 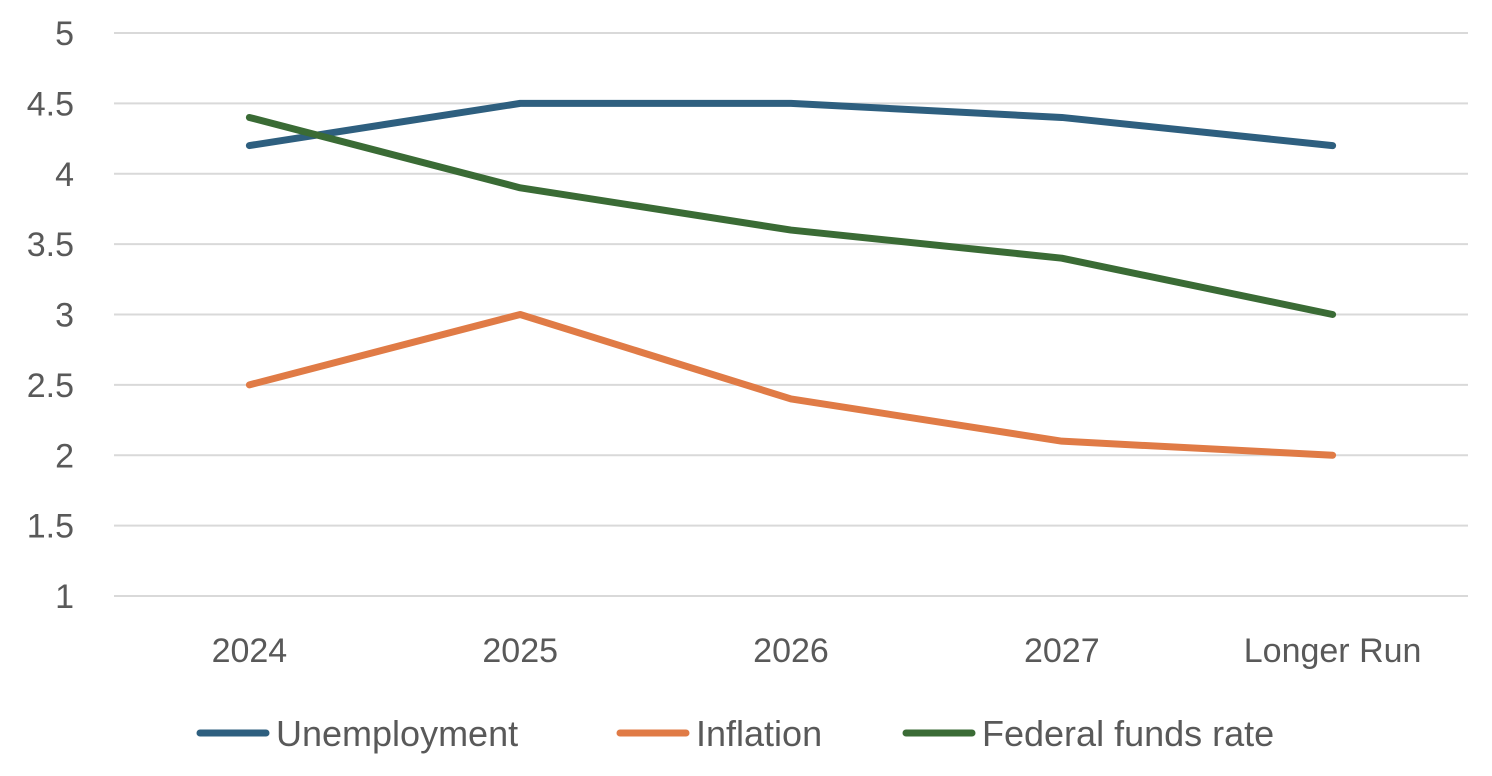 What do you see at coordinates (64, 175) in the screenshot?
I see `y-tick-label: 4` at bounding box center [64, 175].